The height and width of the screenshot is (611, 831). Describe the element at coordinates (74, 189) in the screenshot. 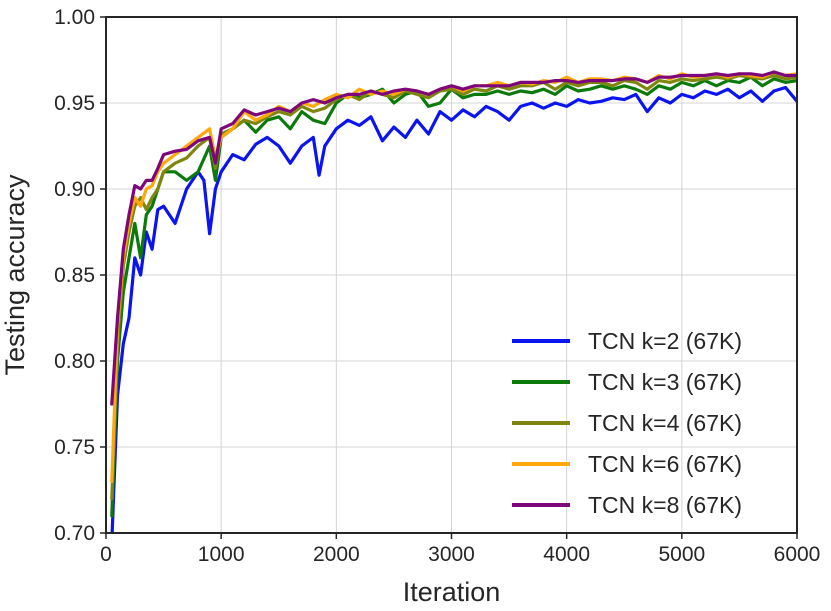

I see `y-tick-label: 0.90` at that location.